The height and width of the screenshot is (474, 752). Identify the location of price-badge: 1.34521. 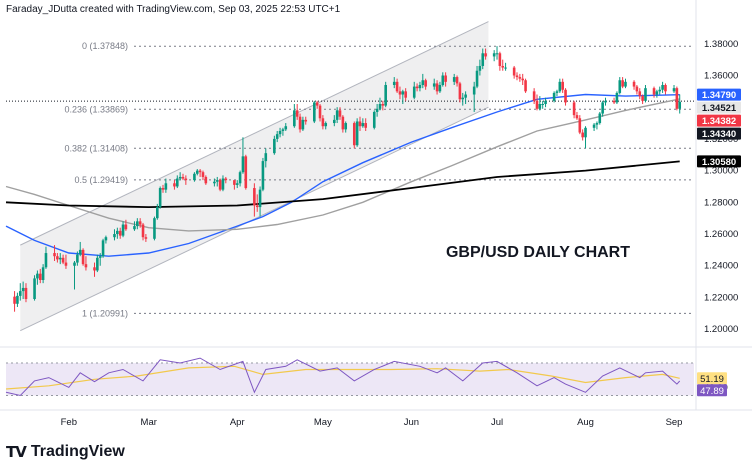
(719, 108).